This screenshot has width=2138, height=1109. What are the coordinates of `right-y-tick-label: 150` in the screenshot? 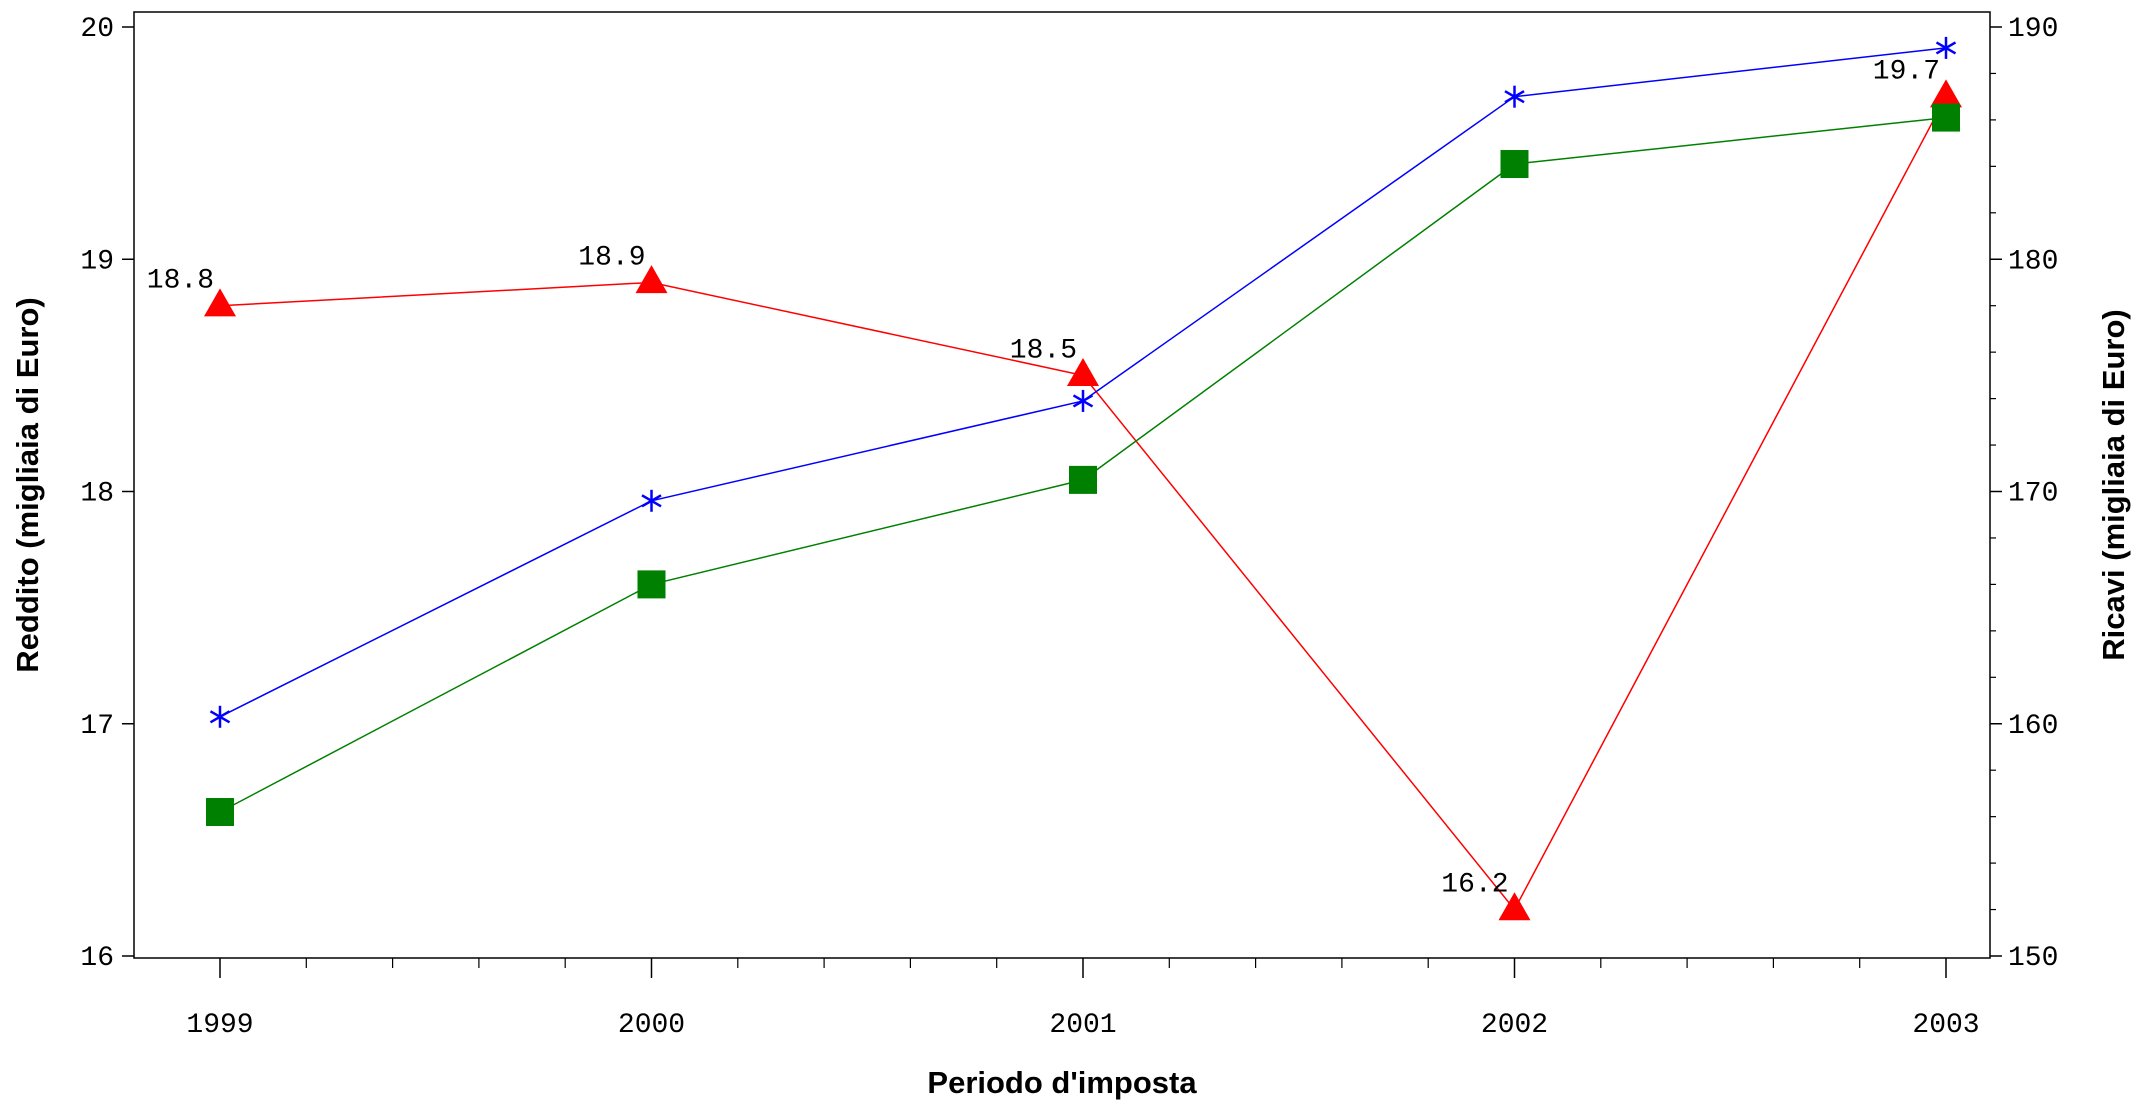 It's located at (2033, 958).